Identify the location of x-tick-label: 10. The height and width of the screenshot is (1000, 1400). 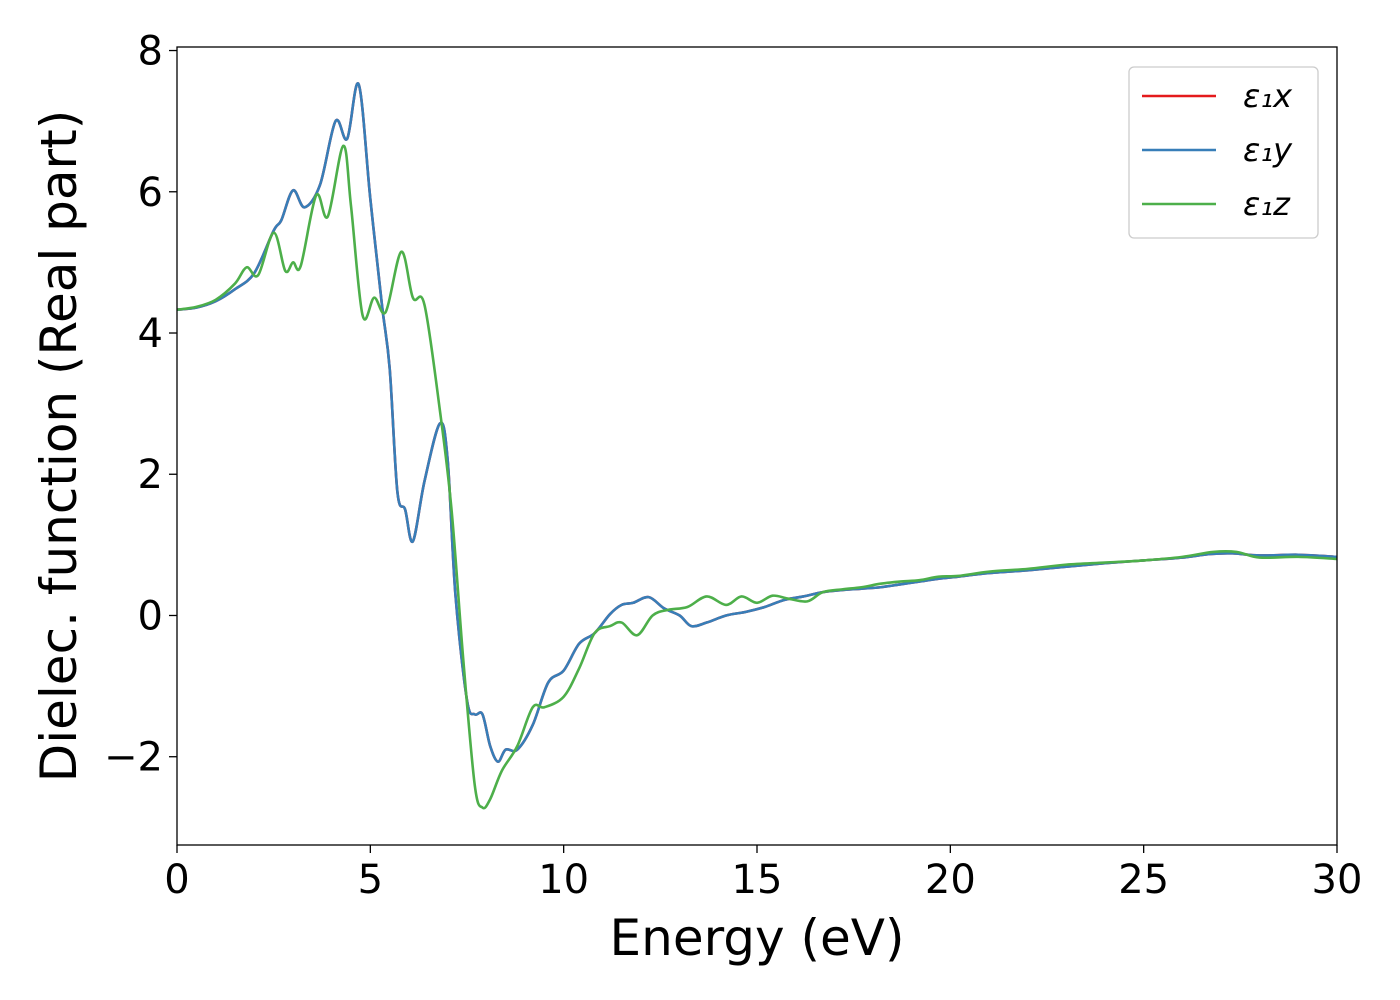
(563, 880).